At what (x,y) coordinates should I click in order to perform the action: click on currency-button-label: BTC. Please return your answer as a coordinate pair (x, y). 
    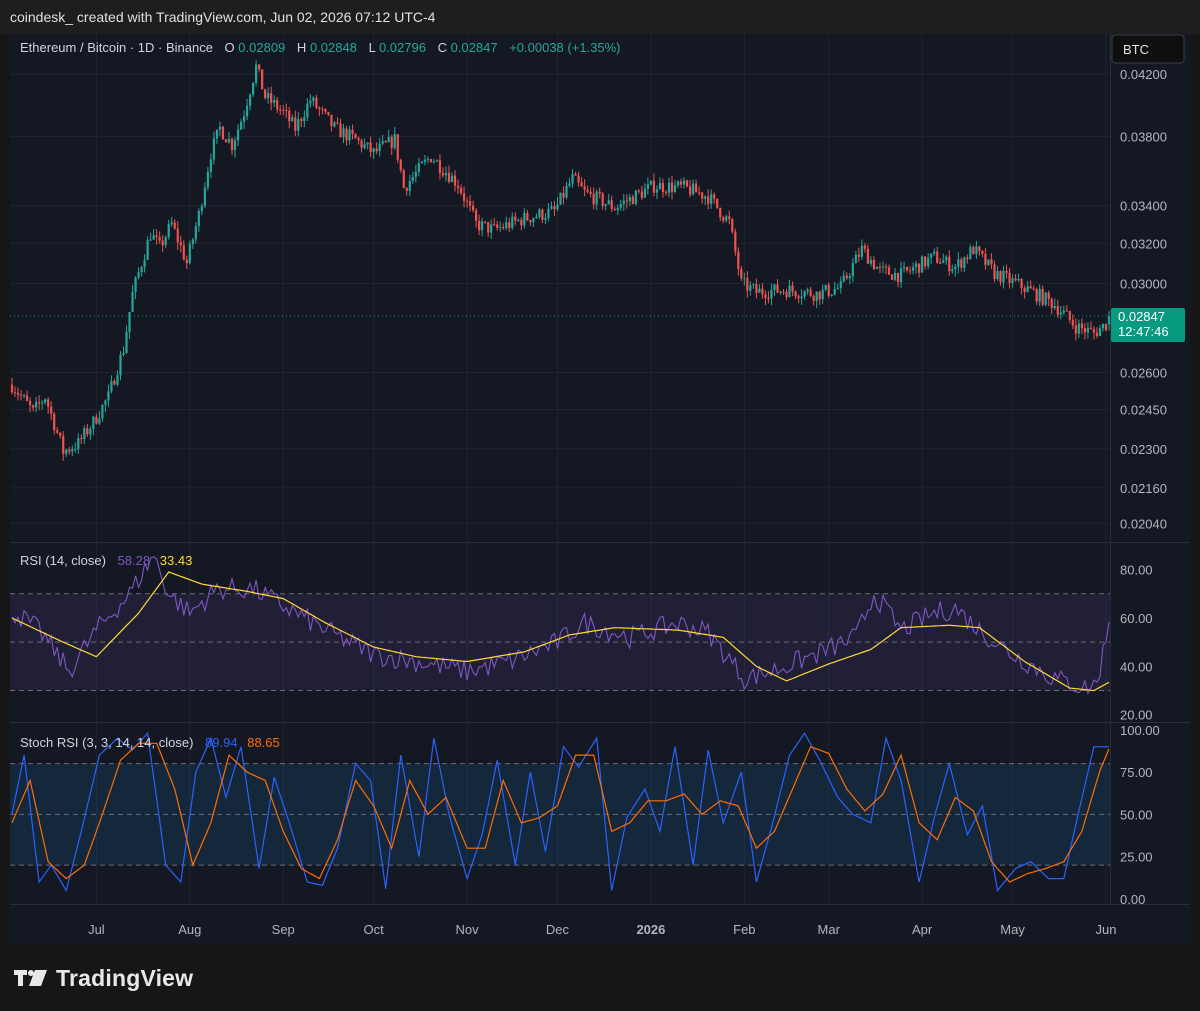
    Looking at the image, I should click on (1136, 49).